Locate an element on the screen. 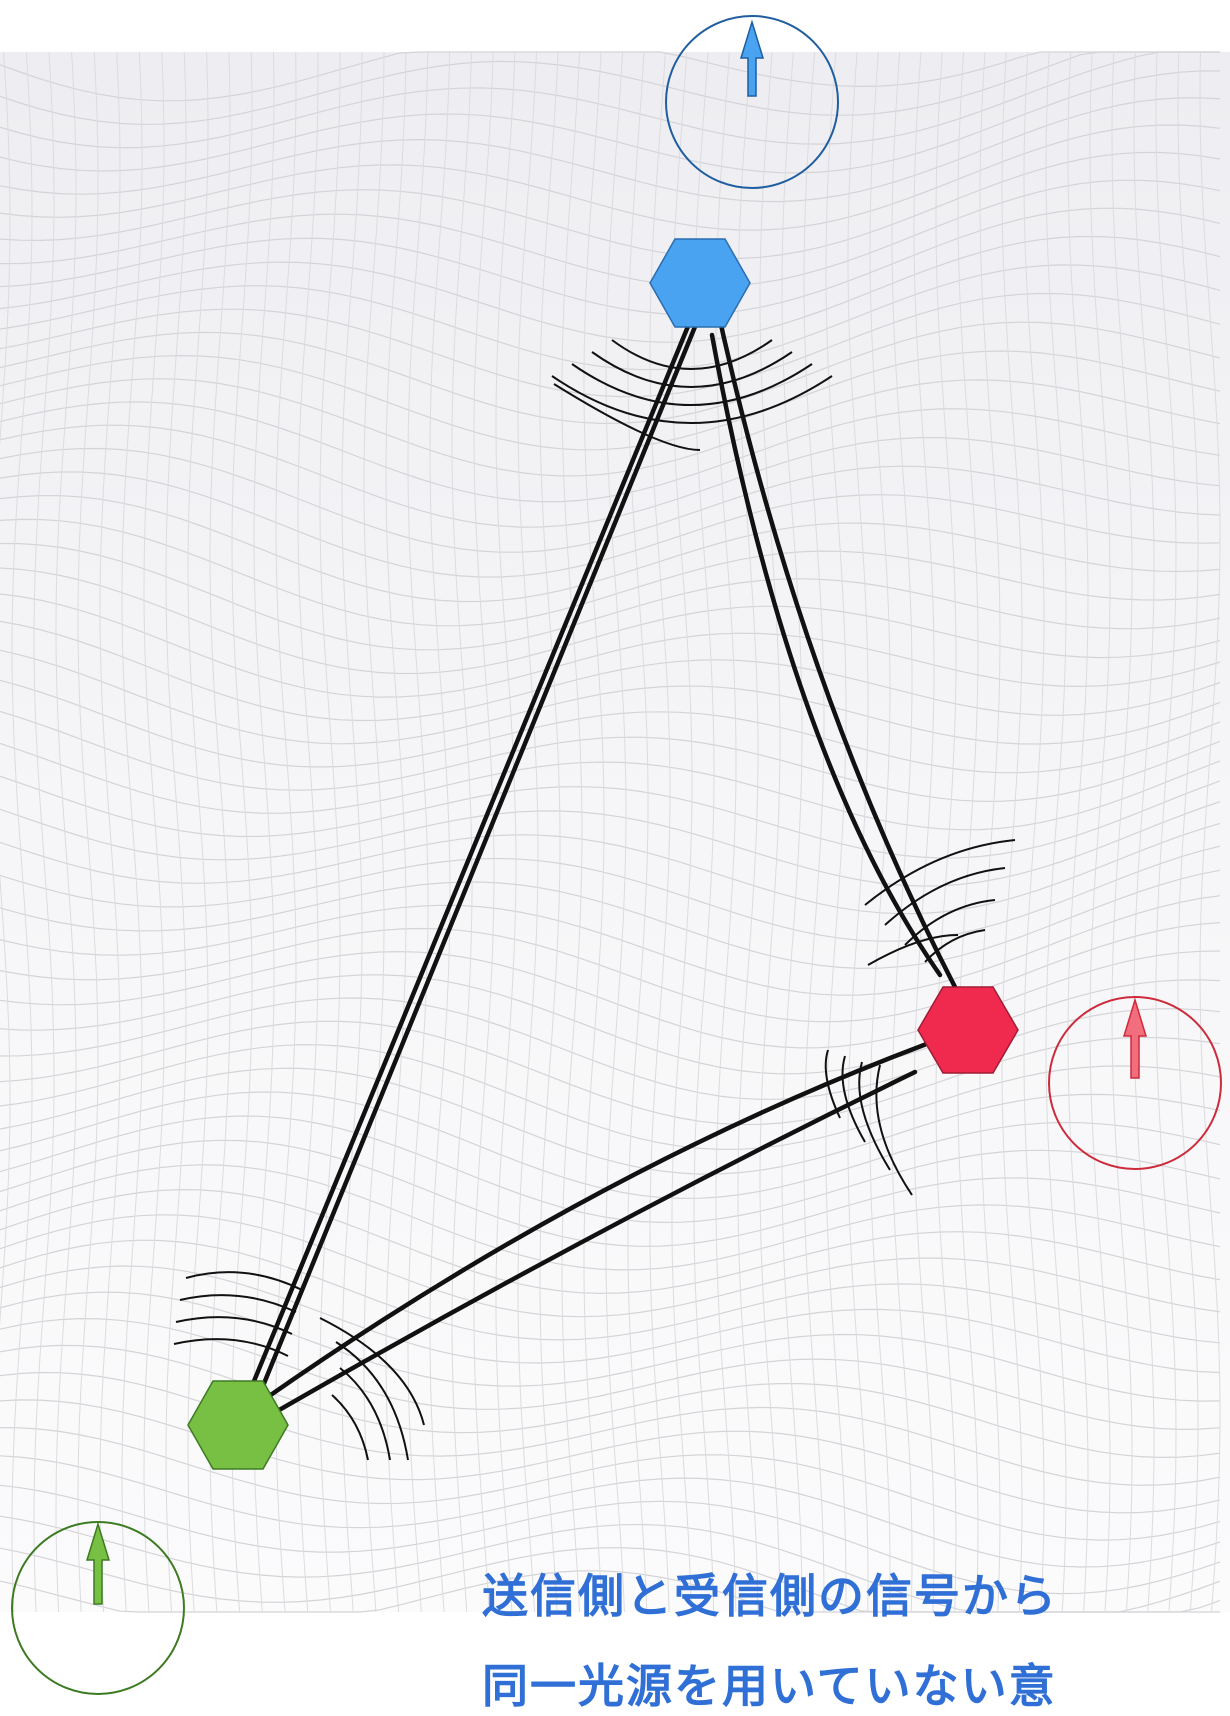 The image size is (1230, 1716). wave-arcs-red is located at coordinates (920, 1017).